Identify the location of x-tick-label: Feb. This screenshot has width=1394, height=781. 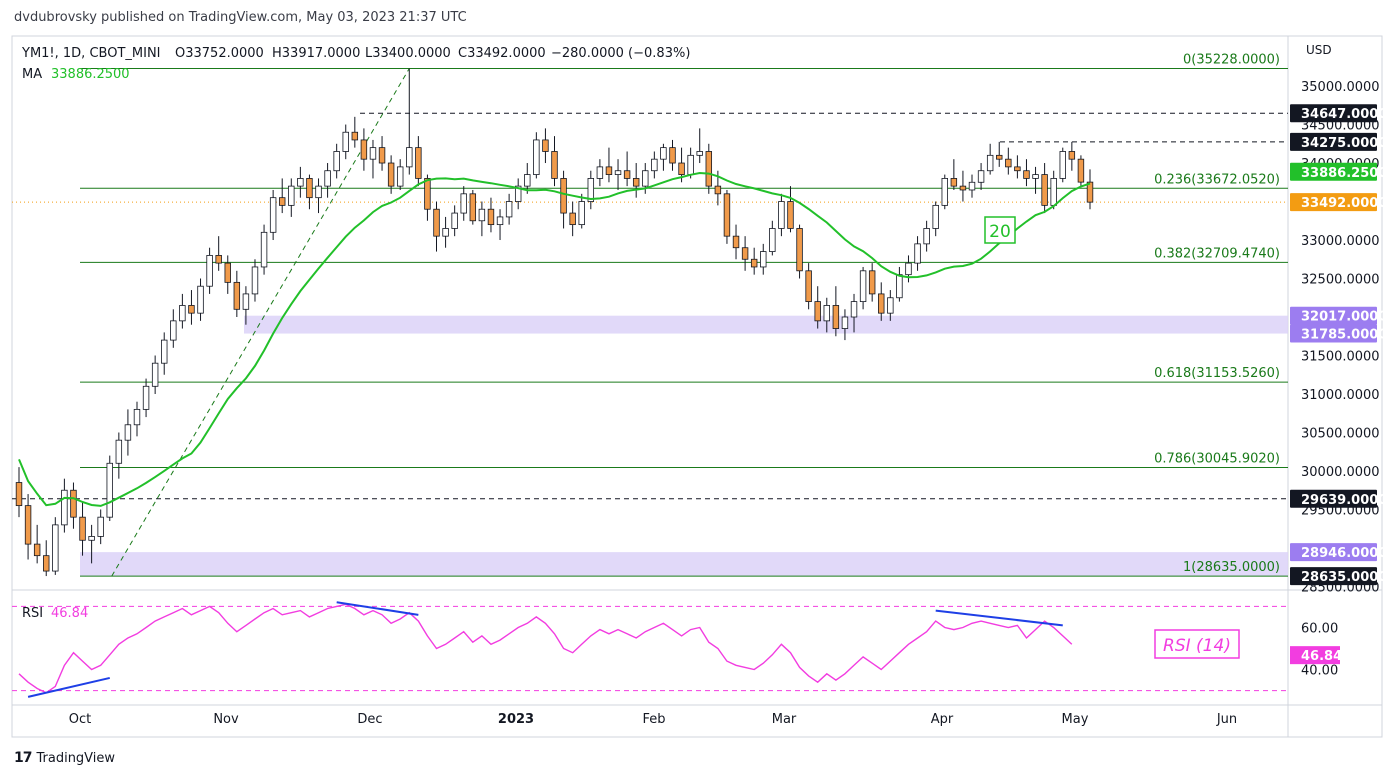
(653, 719).